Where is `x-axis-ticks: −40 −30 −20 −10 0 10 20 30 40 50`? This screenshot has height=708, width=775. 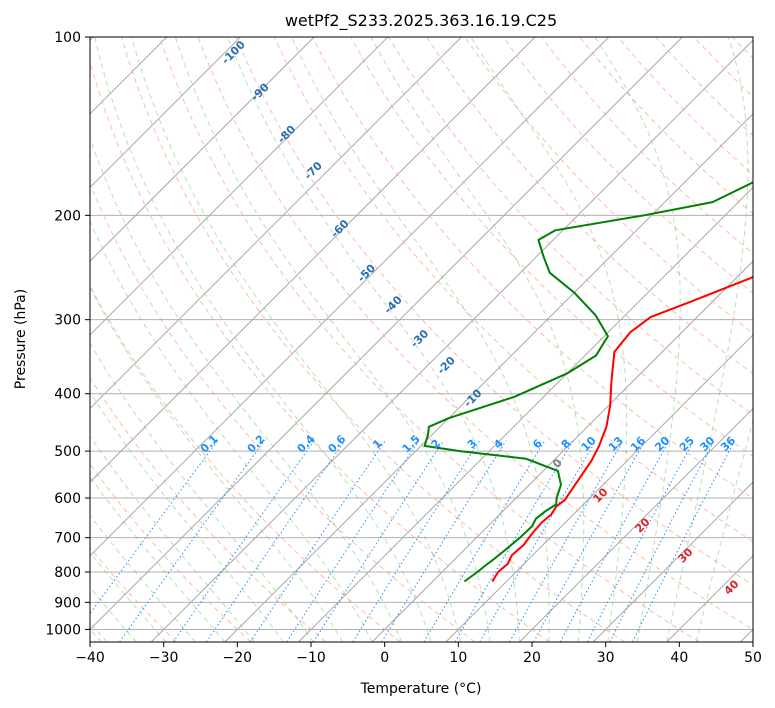
x-axis-ticks: −40 −30 −20 −10 0 10 20 30 40 50 is located at coordinates (418, 654).